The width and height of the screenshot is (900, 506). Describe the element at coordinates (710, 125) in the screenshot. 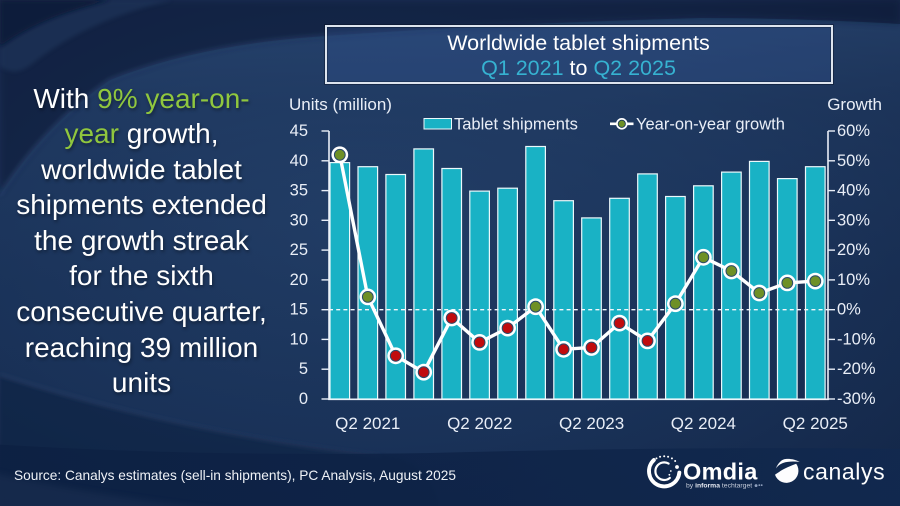

I see `svg-text: Year-on-year growth` at that location.